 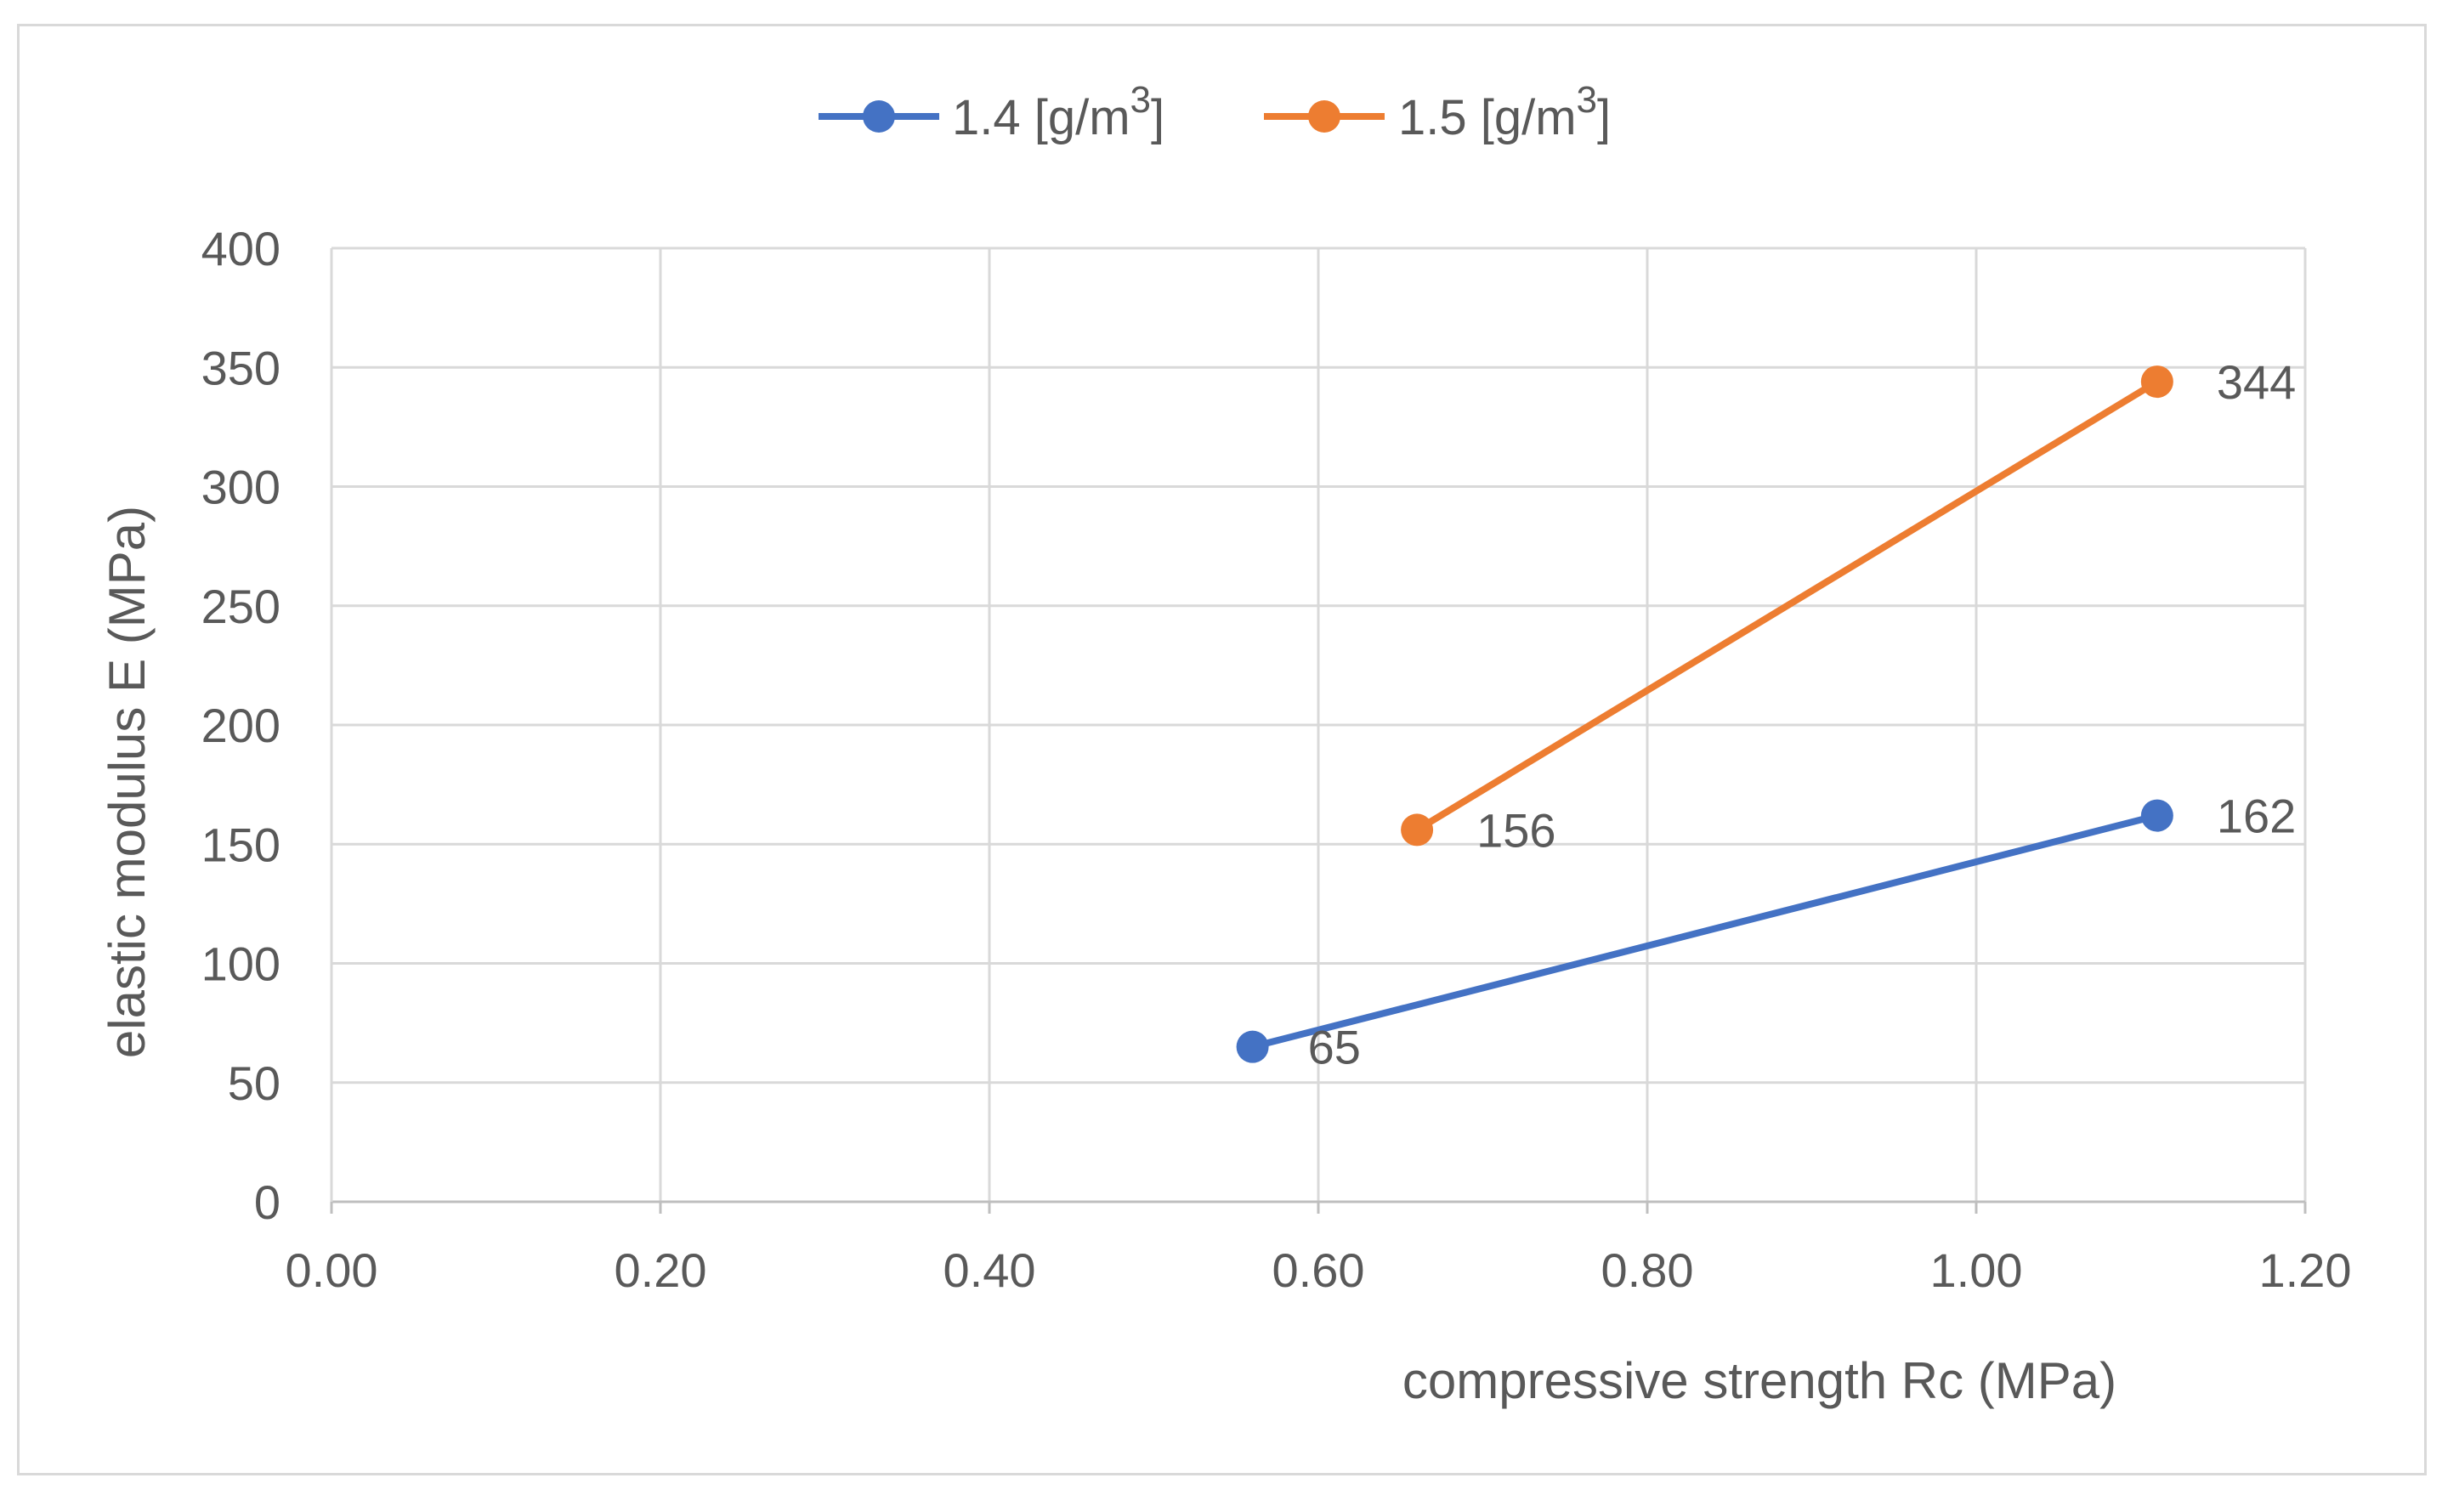 I want to click on y-axis-title: elastic modulus E (MPa), so click(x=127, y=782).